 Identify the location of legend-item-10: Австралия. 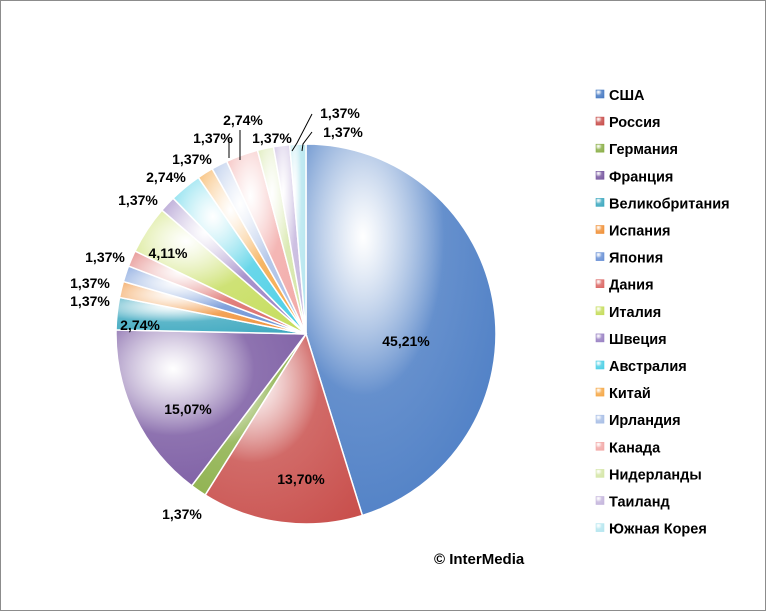
(641, 367).